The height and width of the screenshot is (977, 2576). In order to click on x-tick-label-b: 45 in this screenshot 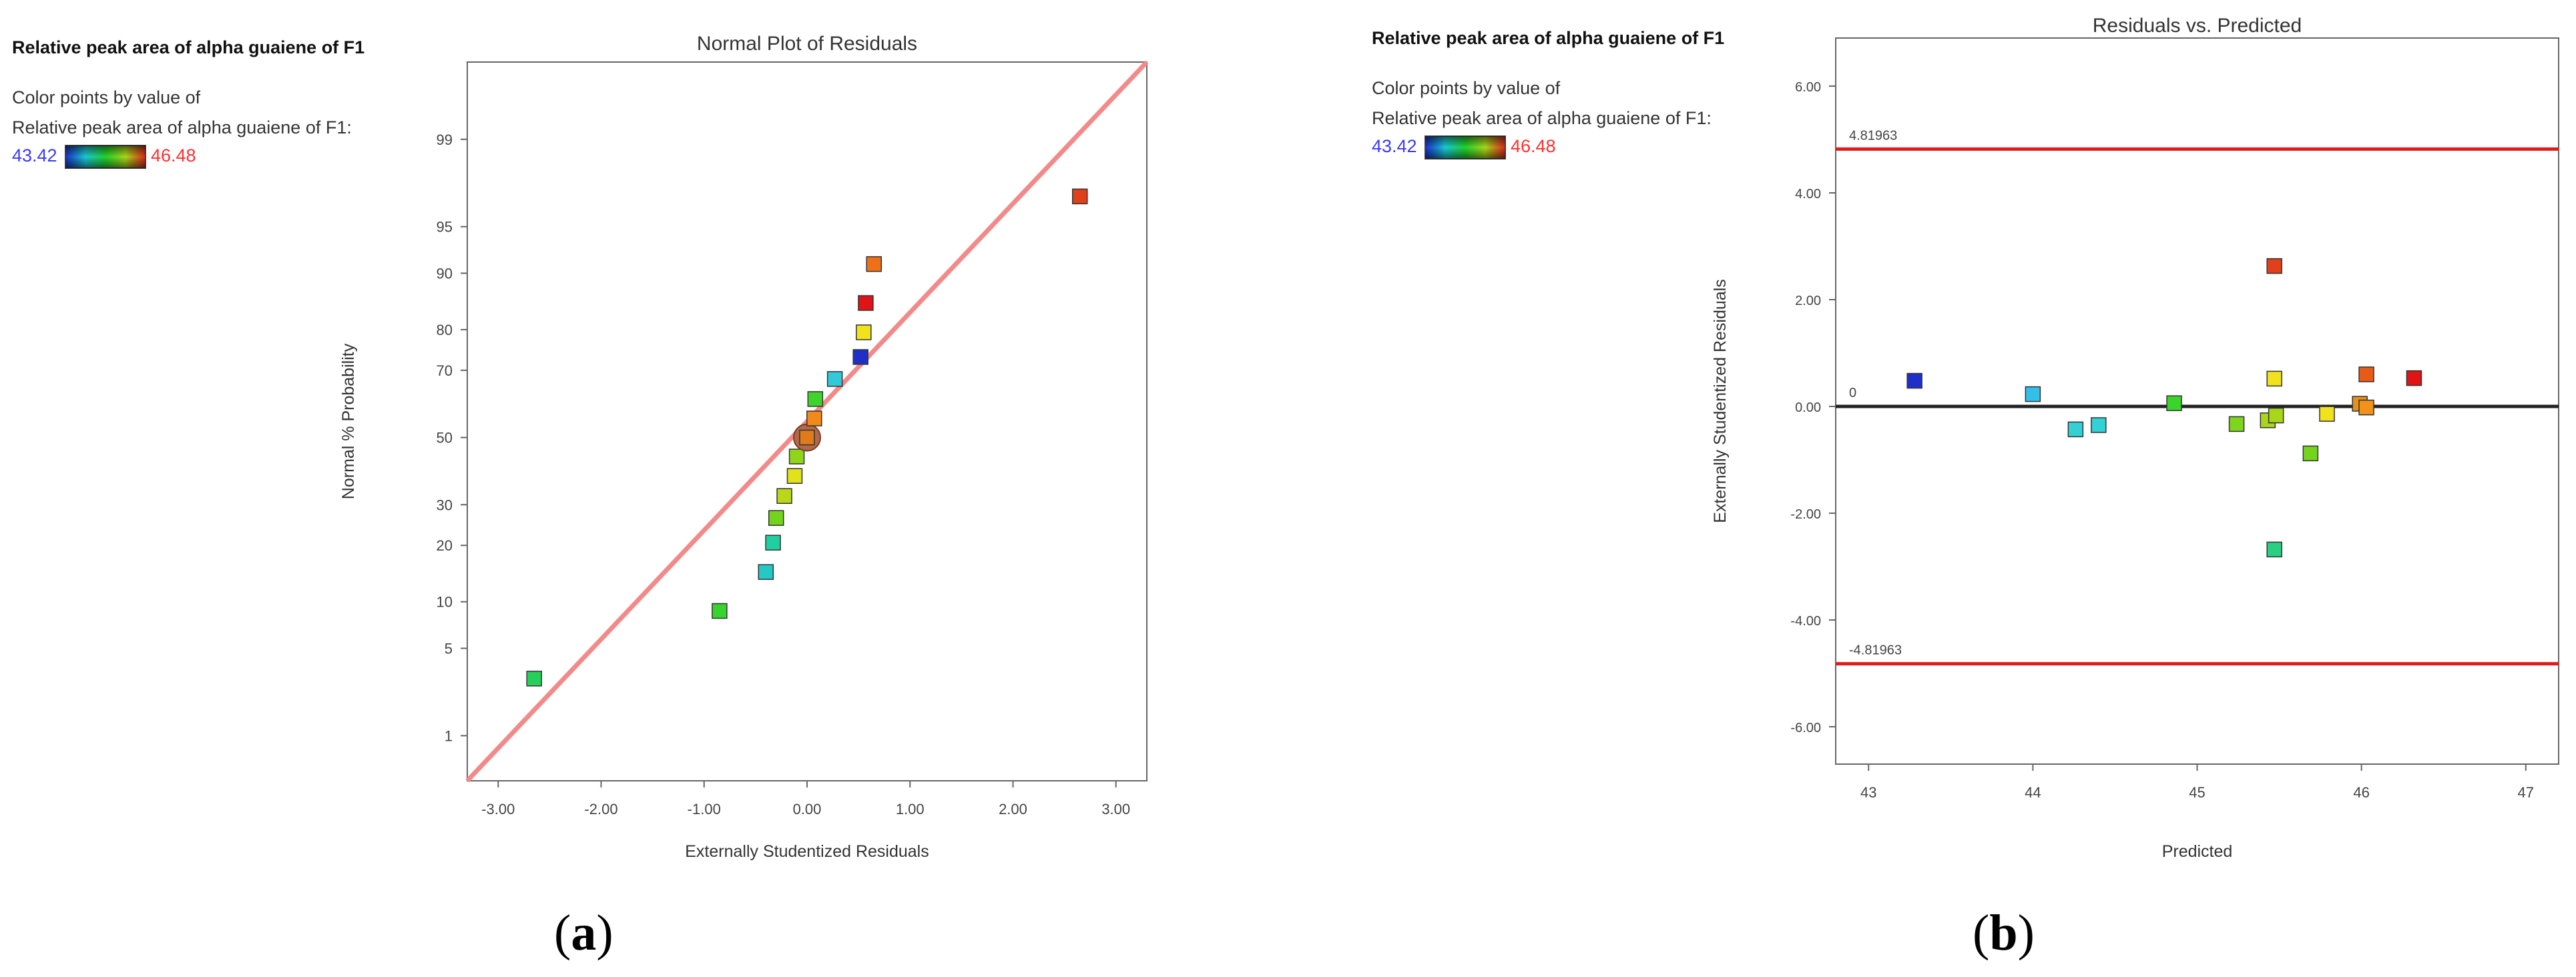, I will do `click(2197, 792)`.